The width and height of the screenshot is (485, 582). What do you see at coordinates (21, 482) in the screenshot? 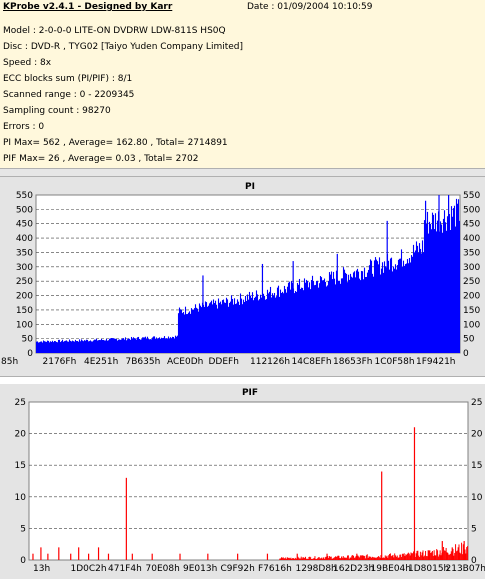
I see `pif-left-axis: 0 5 10 15 20 25` at bounding box center [21, 482].